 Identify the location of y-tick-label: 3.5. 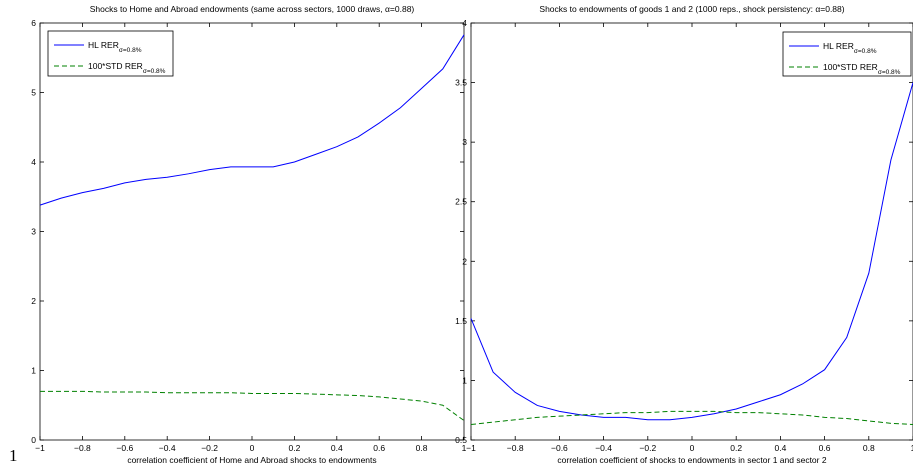
(461, 83).